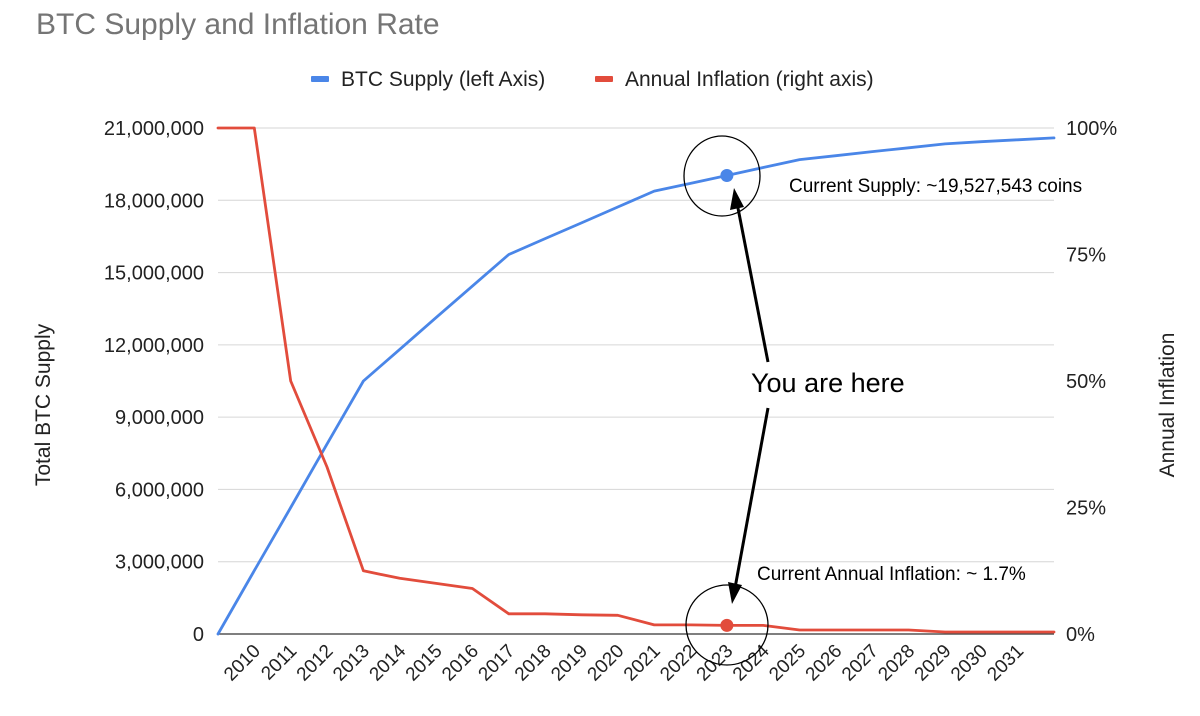 Image resolution: width=1200 pixels, height=716 pixels. What do you see at coordinates (735, 593) in the screenshot?
I see `arrow-down-head` at bounding box center [735, 593].